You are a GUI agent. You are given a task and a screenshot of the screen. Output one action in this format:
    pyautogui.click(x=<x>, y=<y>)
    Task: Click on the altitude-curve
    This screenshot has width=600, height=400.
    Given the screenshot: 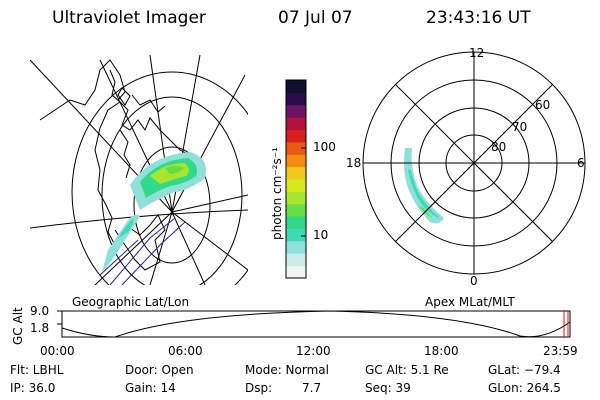 What is the action you would take?
    pyautogui.click(x=316, y=324)
    